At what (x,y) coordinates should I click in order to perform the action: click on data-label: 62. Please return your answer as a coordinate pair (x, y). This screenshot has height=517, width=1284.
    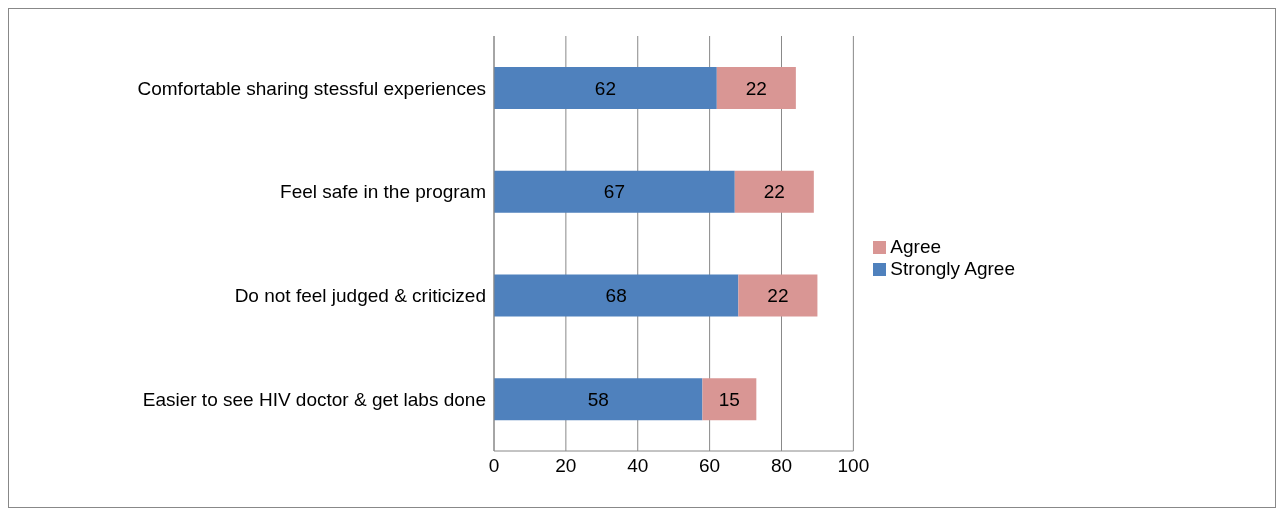
    Looking at the image, I should click on (605, 88).